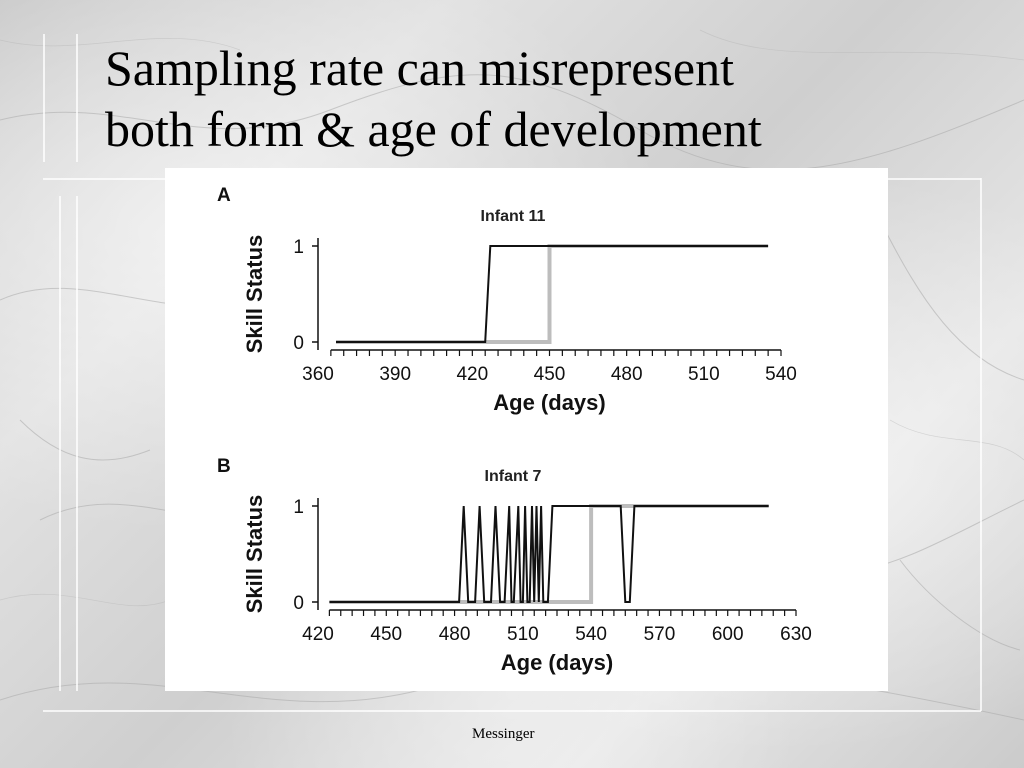  I want to click on chart-1-title: Infant 11, so click(513, 216).